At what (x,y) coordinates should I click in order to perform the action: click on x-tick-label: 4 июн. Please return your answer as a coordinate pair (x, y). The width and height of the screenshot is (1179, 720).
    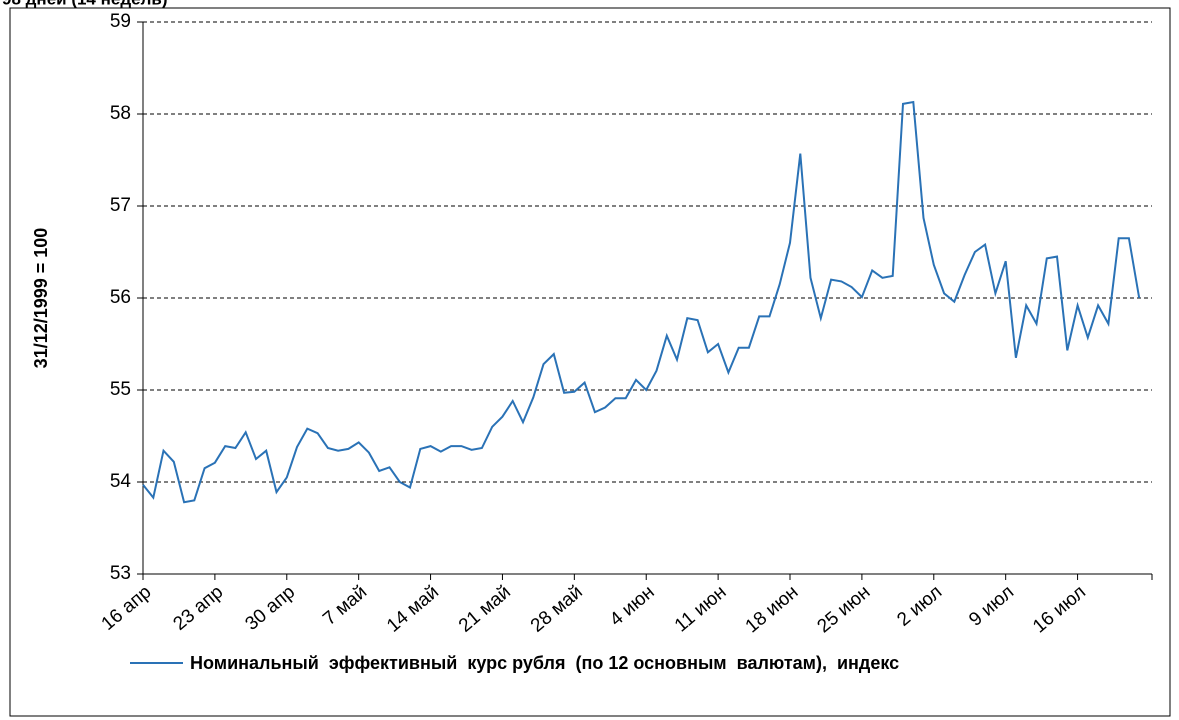
    Looking at the image, I should click on (632, 606).